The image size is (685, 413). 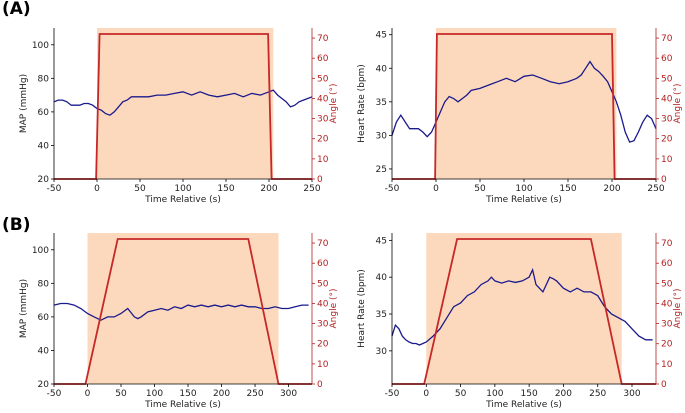 What do you see at coordinates (16, 225) in the screenshot?
I see `panel-label-b: (B)` at bounding box center [16, 225].